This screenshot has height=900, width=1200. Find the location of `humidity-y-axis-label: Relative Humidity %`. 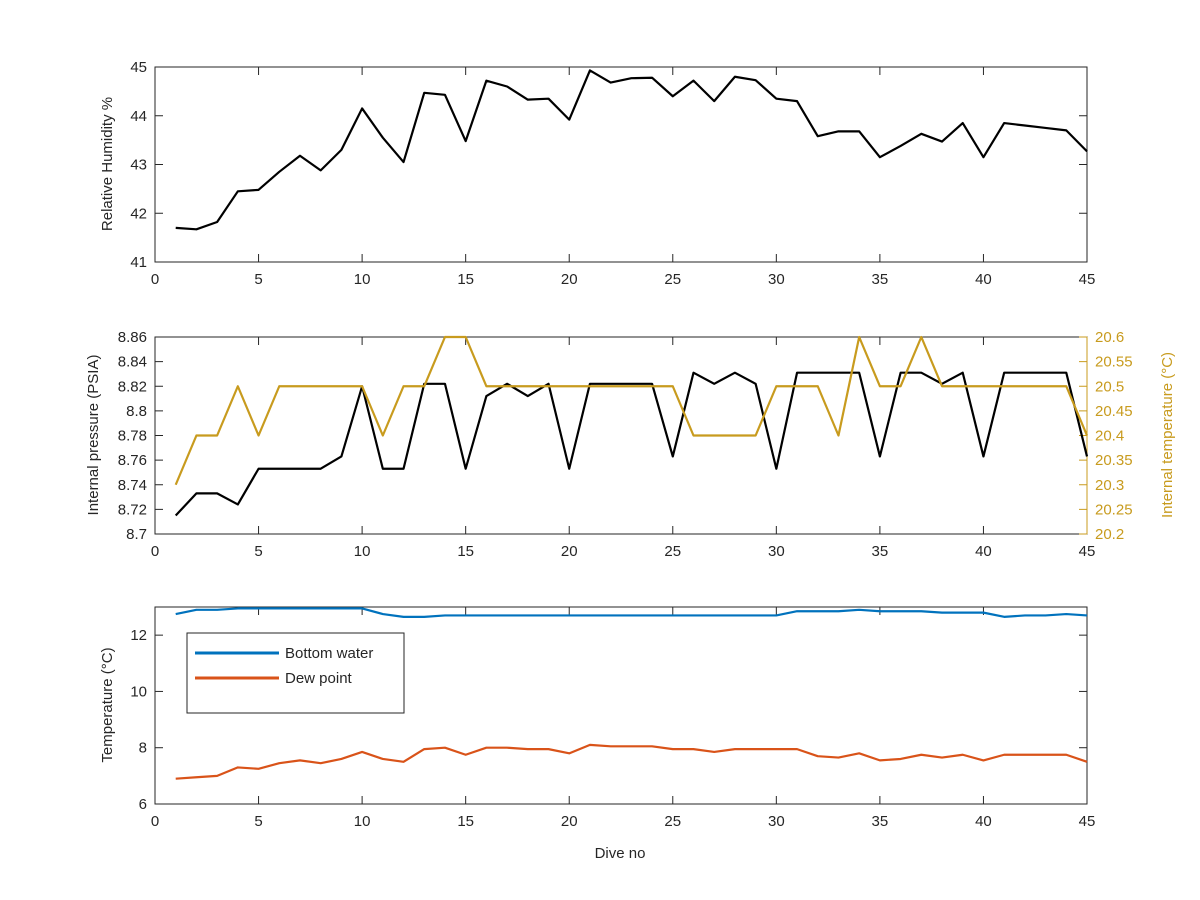

humidity-y-axis-label: Relative Humidity % is located at coordinates (107, 164).